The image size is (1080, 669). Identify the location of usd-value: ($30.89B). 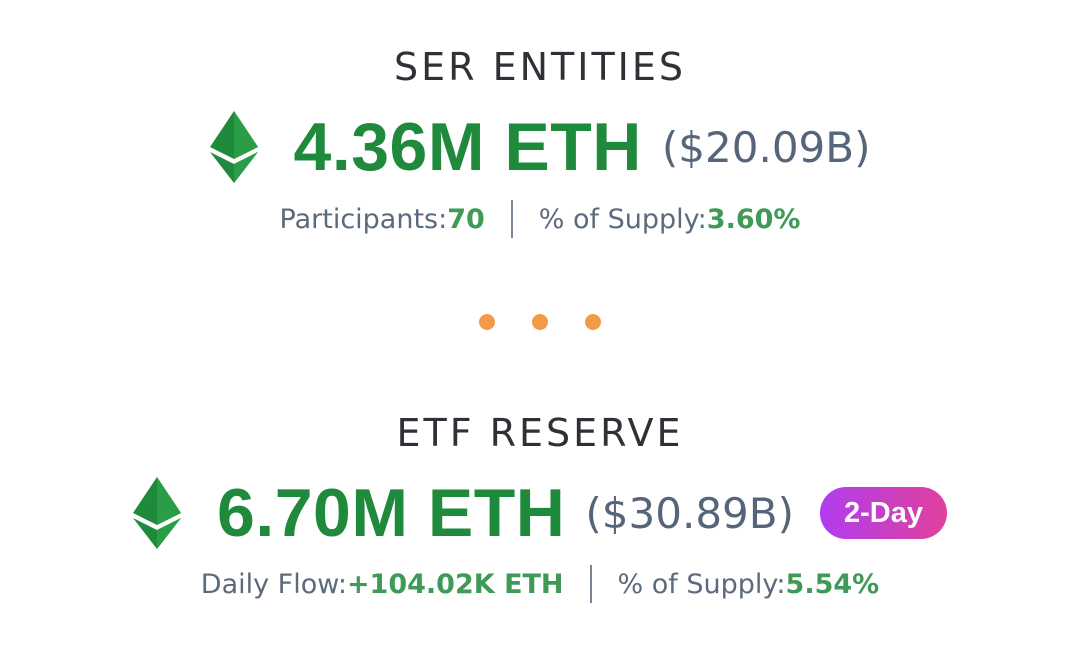
(689, 513).